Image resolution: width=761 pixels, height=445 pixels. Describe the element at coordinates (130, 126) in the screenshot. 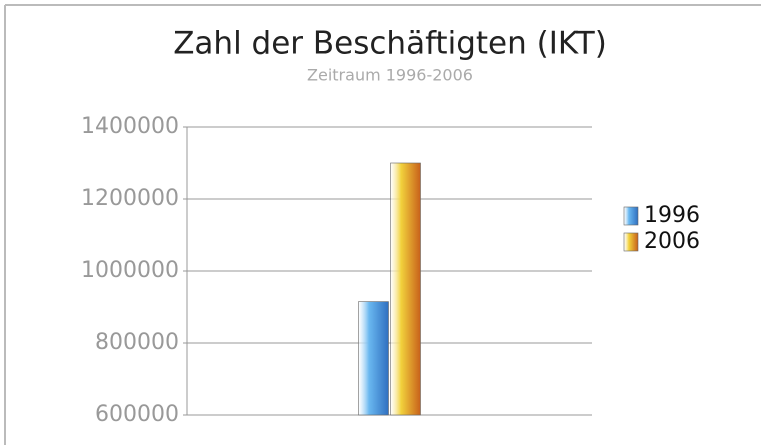

I see `y-tick-label: 1400000` at that location.